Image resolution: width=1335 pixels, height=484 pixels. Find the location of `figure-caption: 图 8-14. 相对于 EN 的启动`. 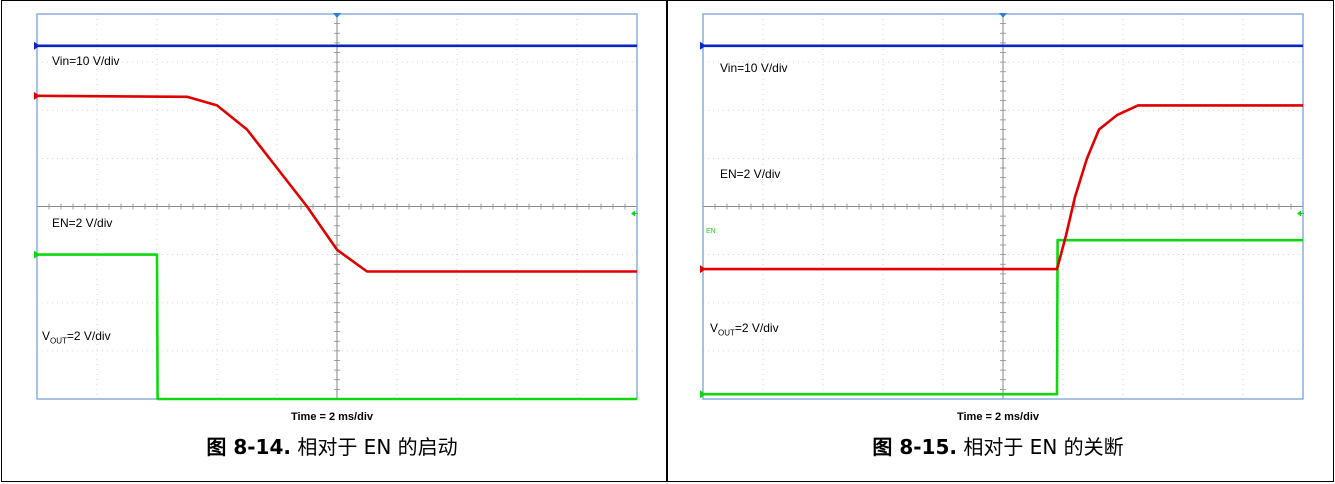

figure-caption: 图 8-14. 相对于 EN 的启动 is located at coordinates (332, 445).